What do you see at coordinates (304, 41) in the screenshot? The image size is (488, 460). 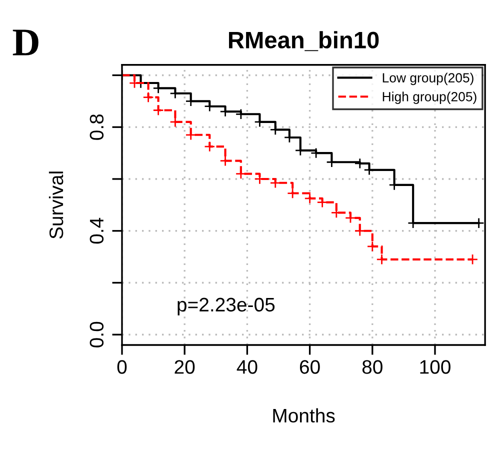 I see `chart-title: RMean_bin10` at bounding box center [304, 41].